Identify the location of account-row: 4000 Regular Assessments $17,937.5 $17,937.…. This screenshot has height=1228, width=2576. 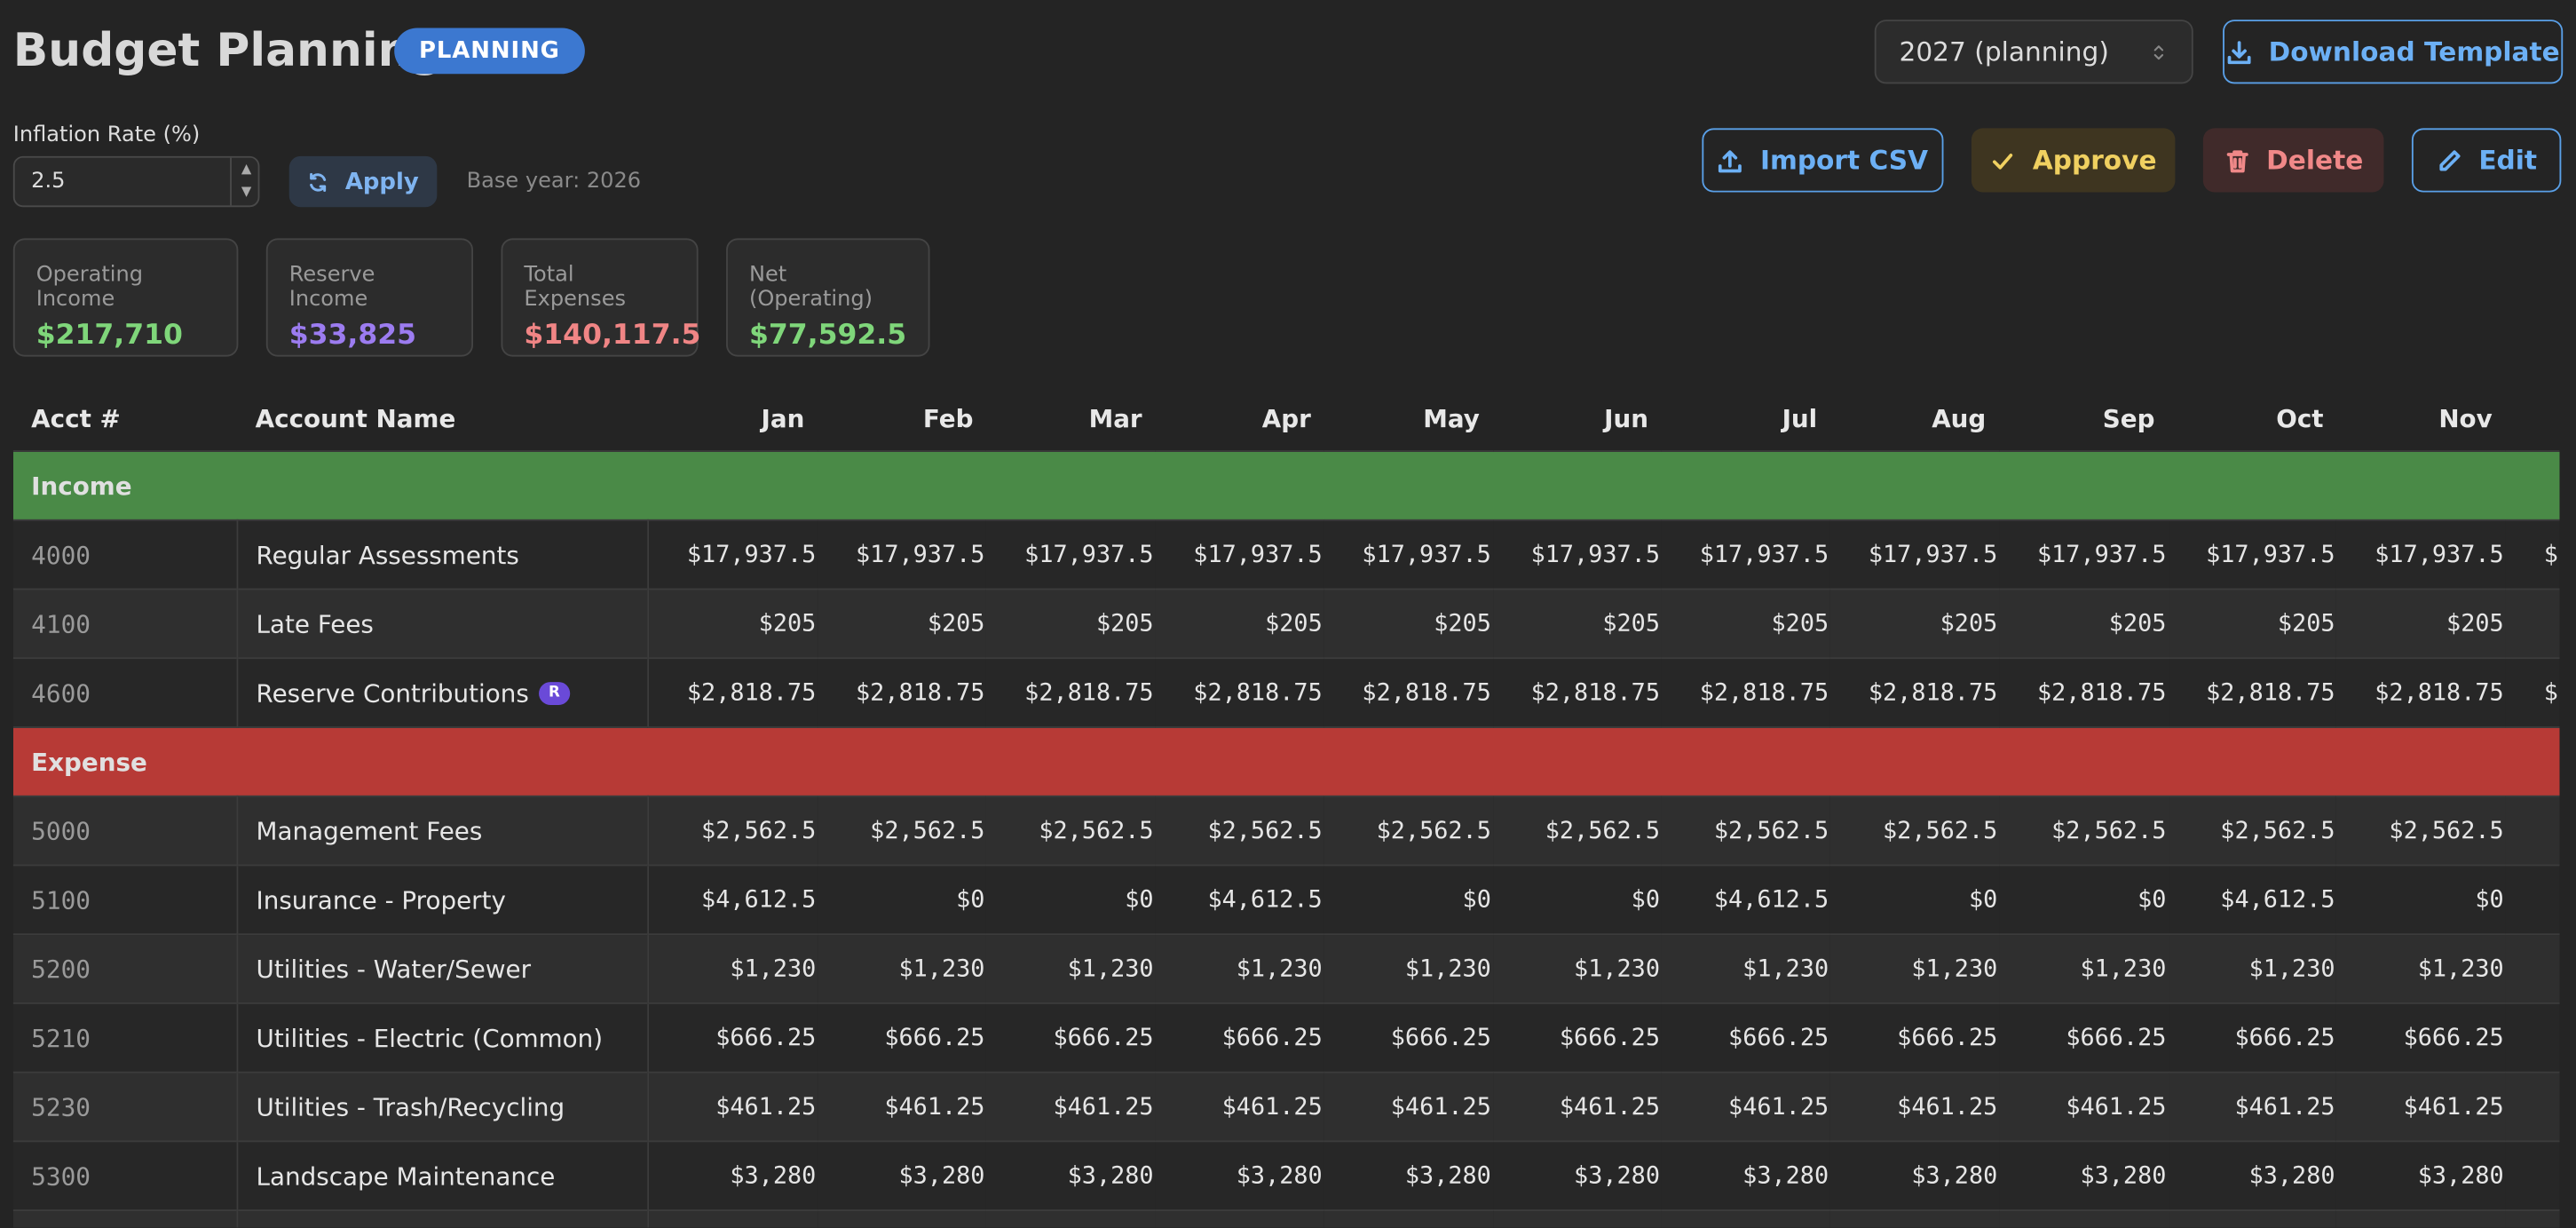
(1286, 554).